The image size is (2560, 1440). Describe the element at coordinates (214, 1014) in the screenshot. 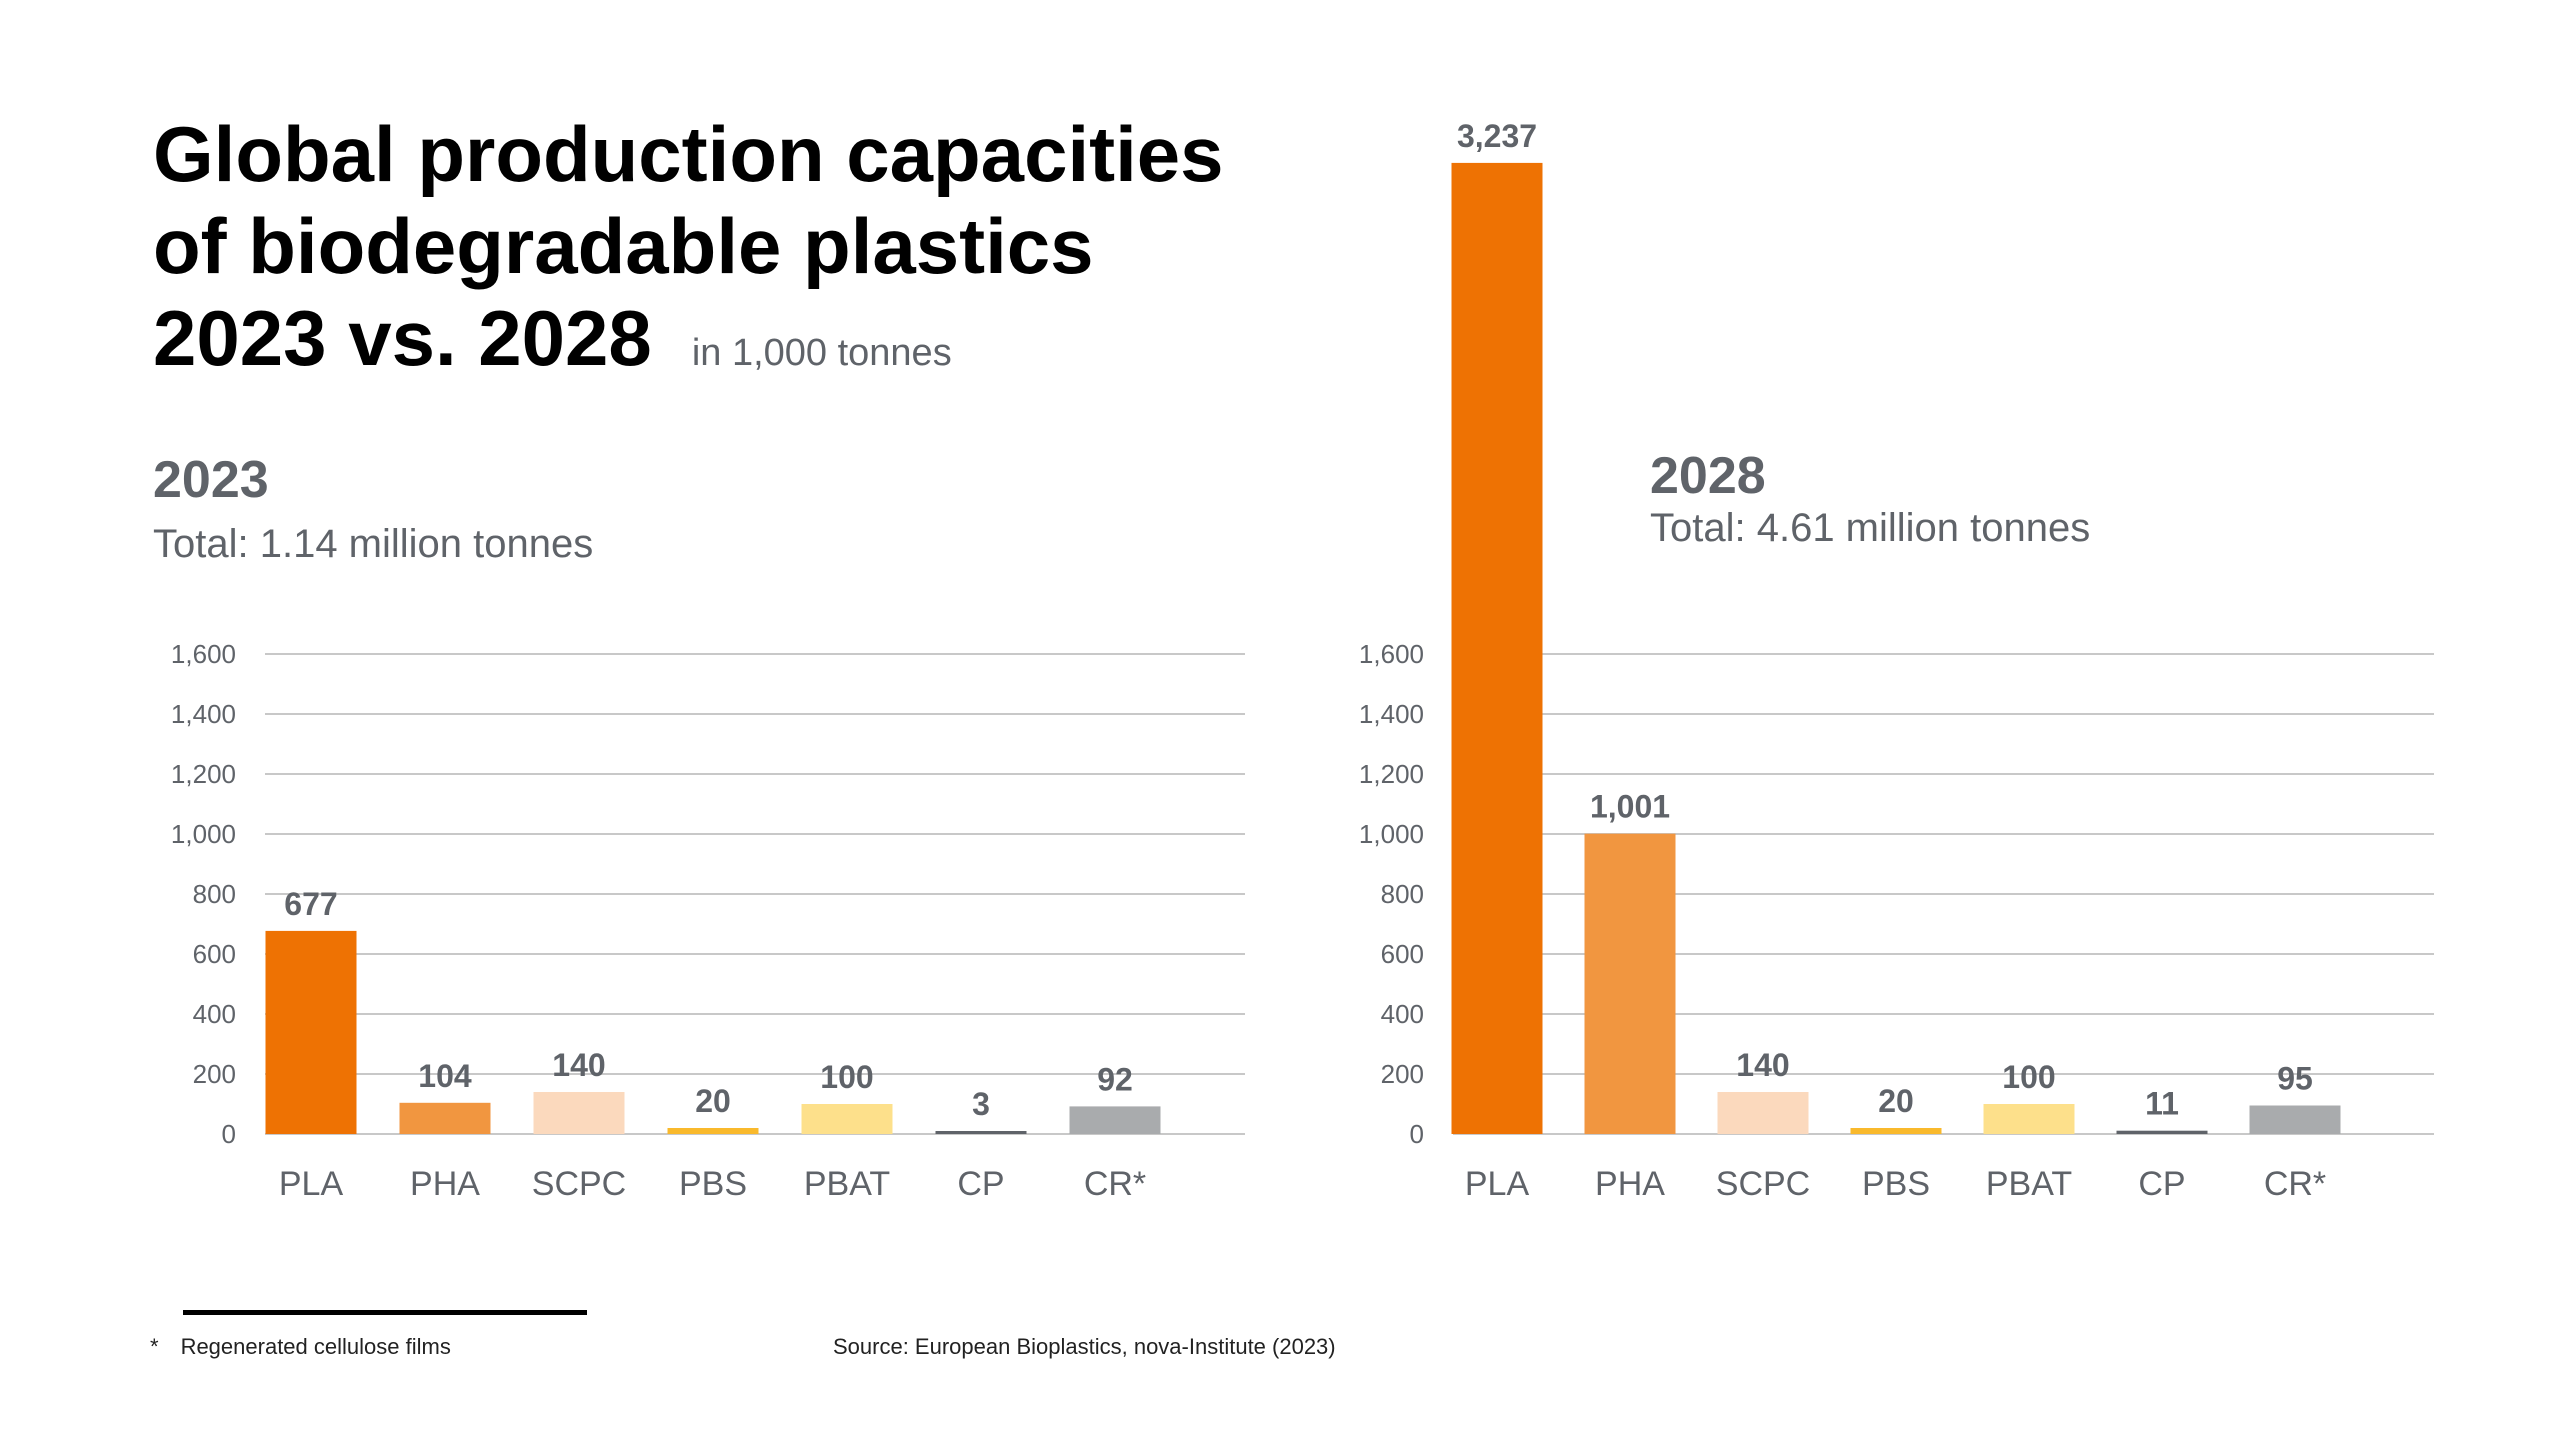

I see `y-tick-label-2023: 400` at that location.